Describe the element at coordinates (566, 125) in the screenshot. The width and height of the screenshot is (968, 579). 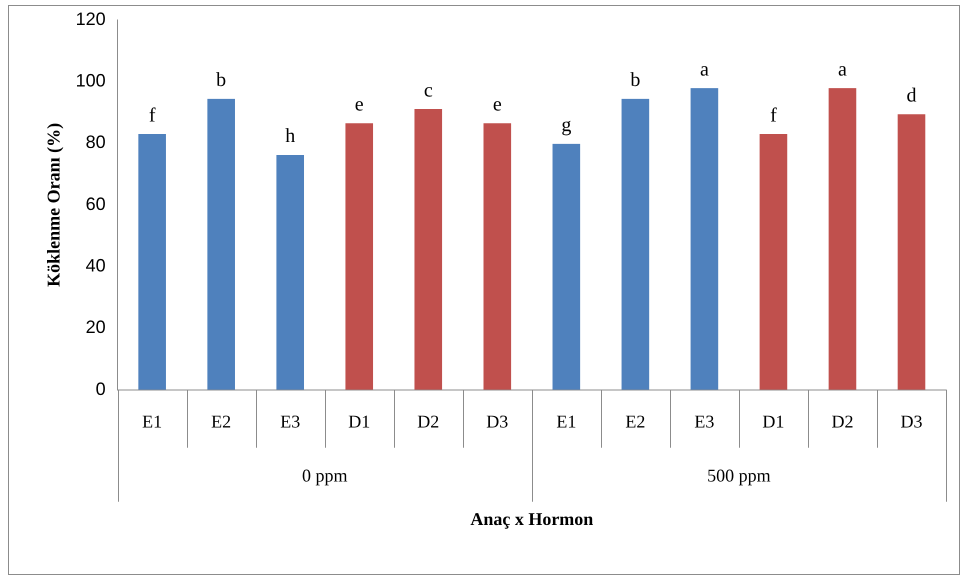
I see `data-label: g` at that location.